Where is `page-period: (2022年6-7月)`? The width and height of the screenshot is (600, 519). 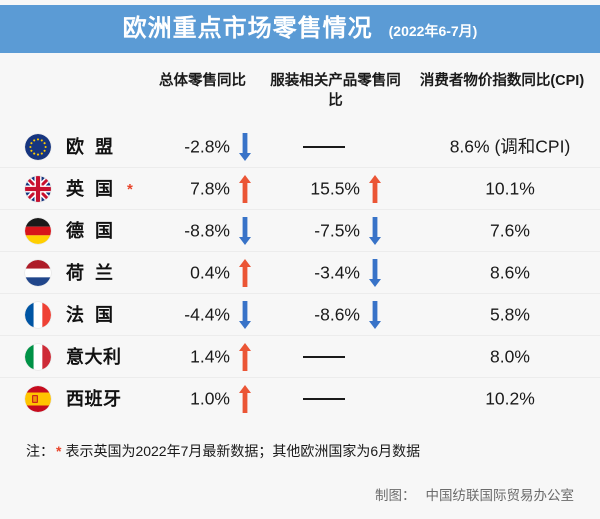 page-period: (2022年6-7月) is located at coordinates (433, 31).